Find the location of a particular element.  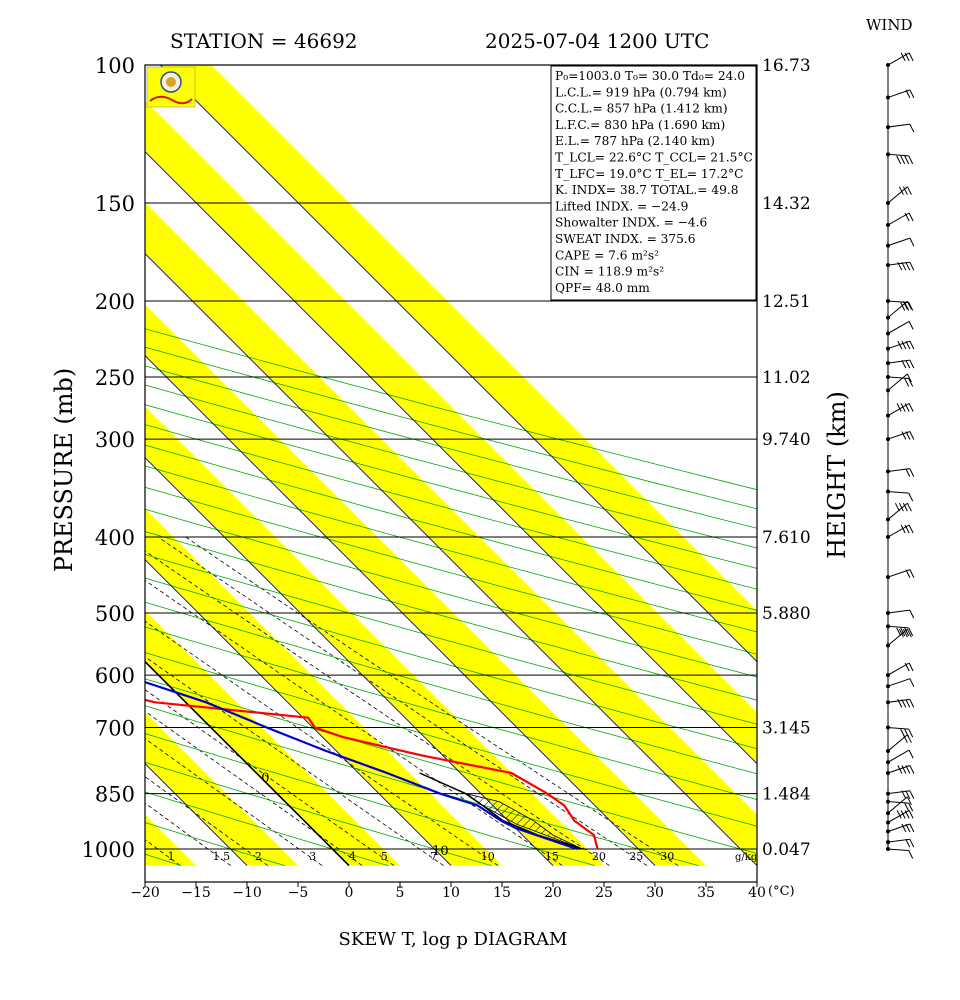

pressure-tick-600: 600 is located at coordinates (115, 676).